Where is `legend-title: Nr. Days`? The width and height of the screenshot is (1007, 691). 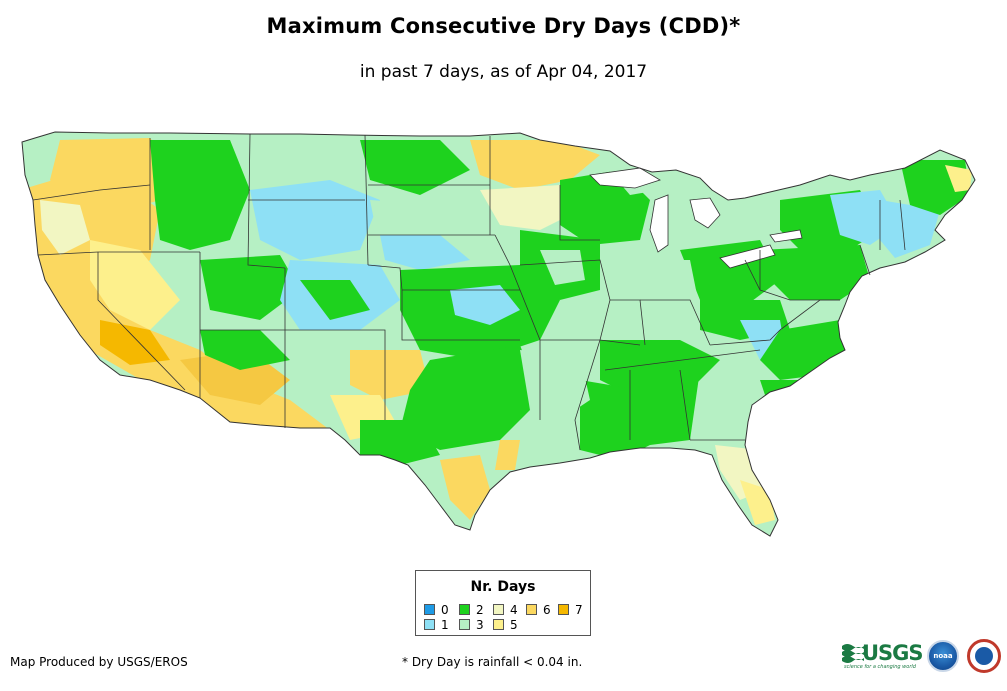
legend-title: Nr. Days is located at coordinates (503, 587).